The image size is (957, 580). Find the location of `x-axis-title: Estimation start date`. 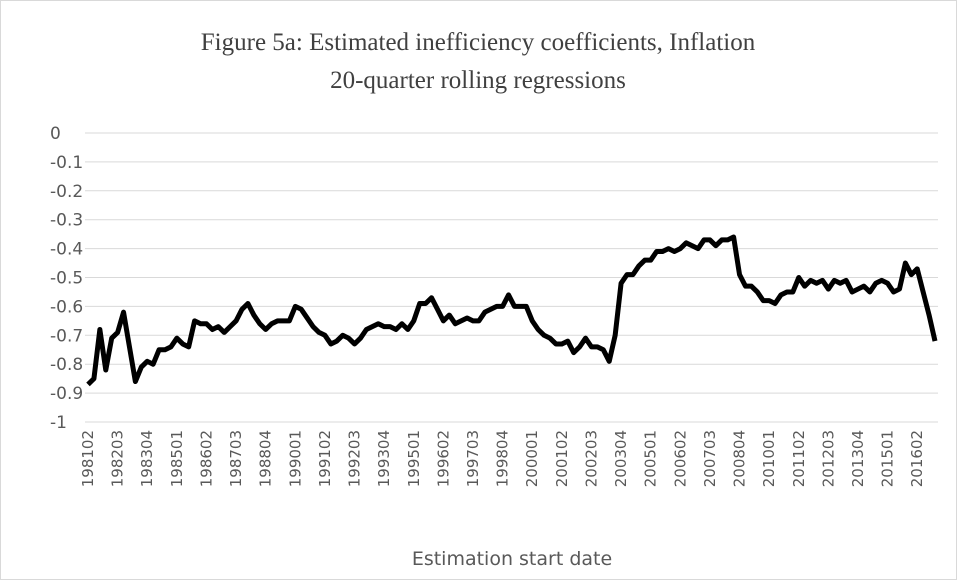

x-axis-title: Estimation start date is located at coordinates (512, 559).